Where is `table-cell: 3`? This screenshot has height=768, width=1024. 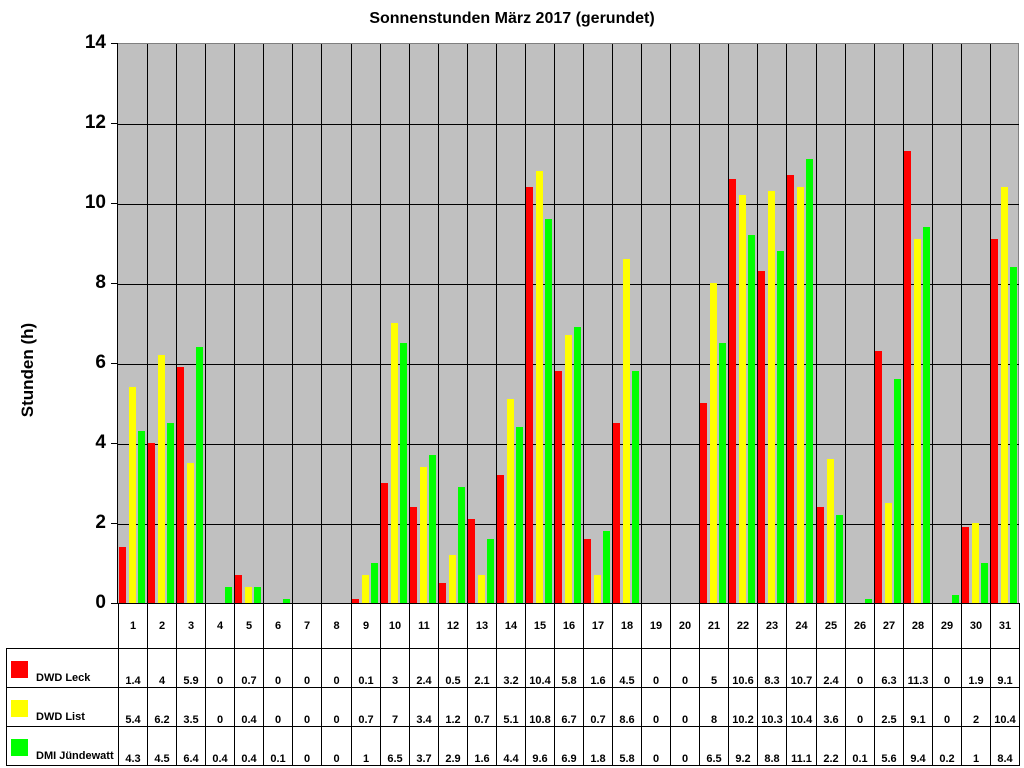 table-cell: 3 is located at coordinates (395, 668).